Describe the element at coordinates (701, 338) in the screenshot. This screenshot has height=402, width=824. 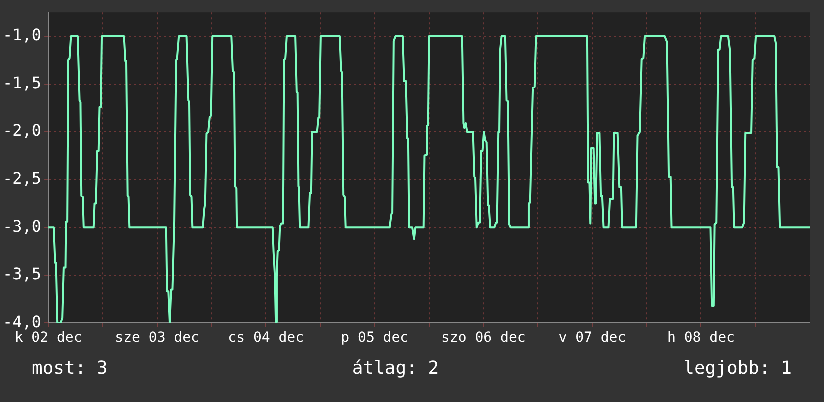
I see `x-tick-label: h 08 dec` at that location.